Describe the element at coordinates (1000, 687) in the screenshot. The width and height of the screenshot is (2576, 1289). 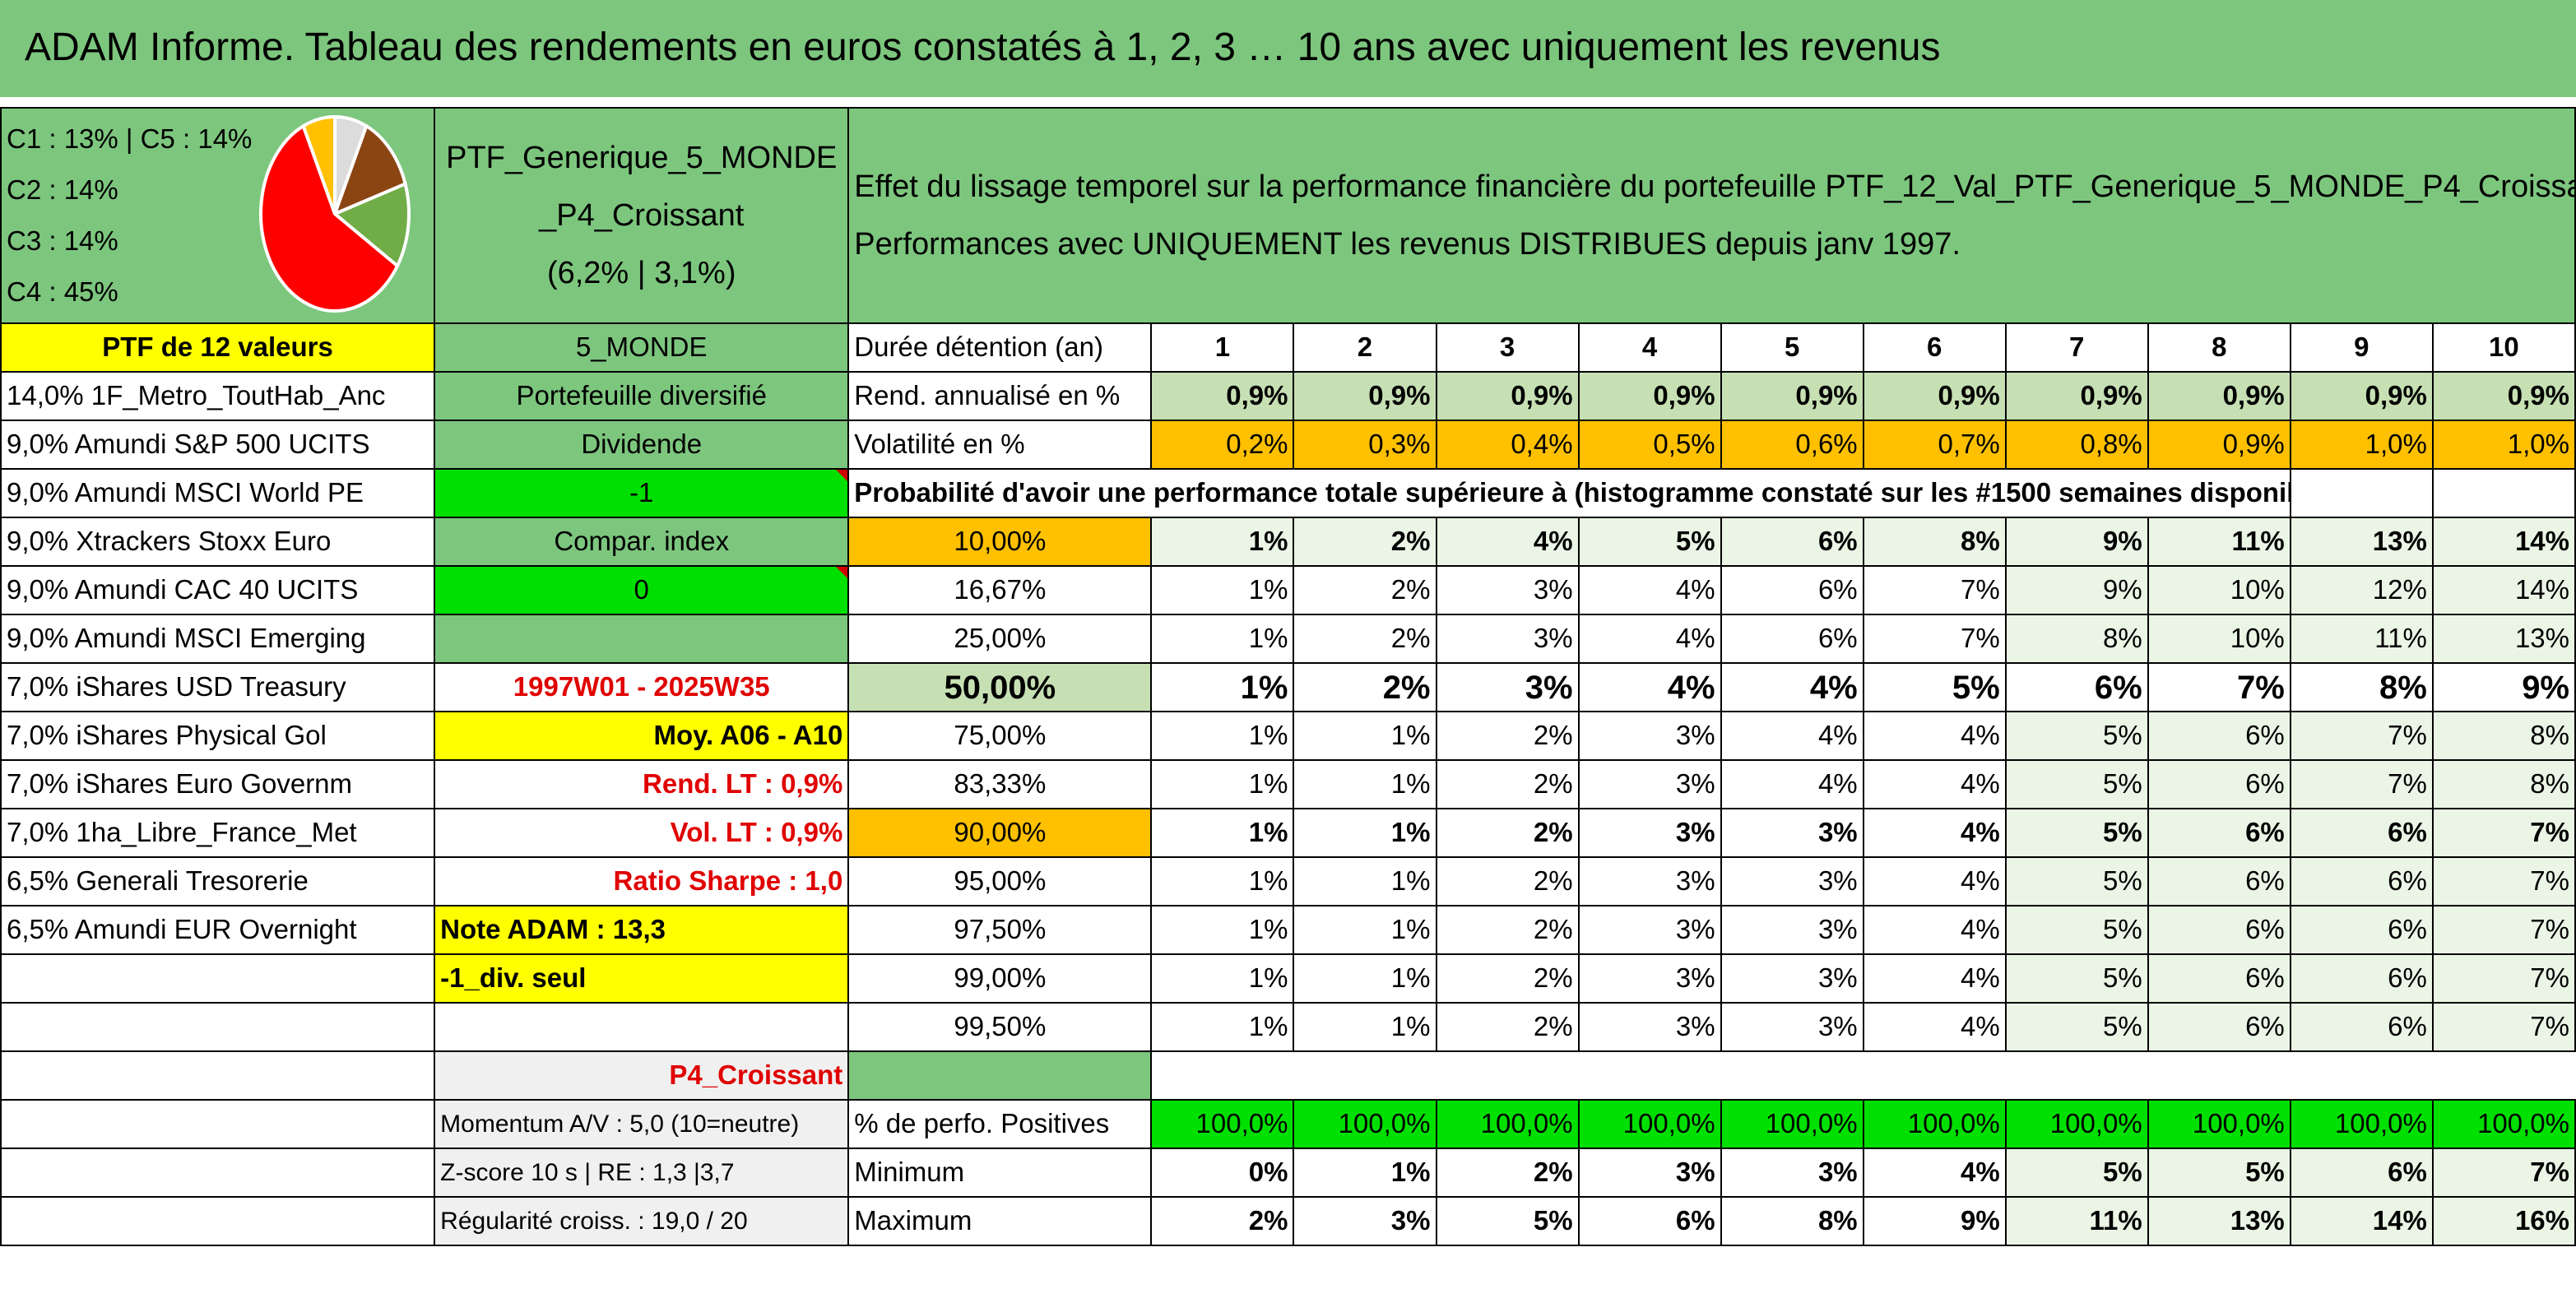
I see `quantile-label: 50,00%` at that location.